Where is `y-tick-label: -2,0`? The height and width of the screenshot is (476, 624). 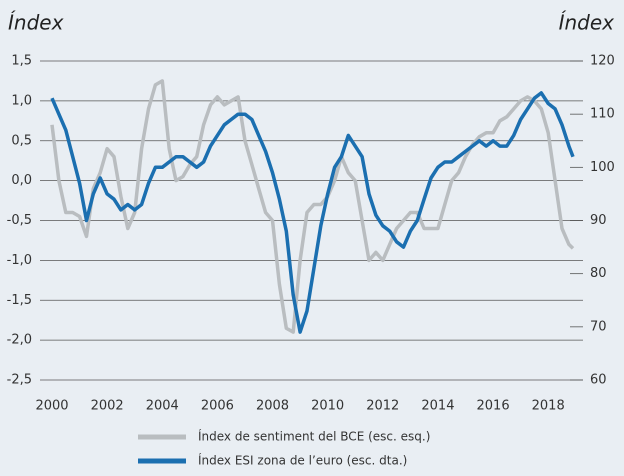 y-tick-label: -2,0 is located at coordinates (19, 340).